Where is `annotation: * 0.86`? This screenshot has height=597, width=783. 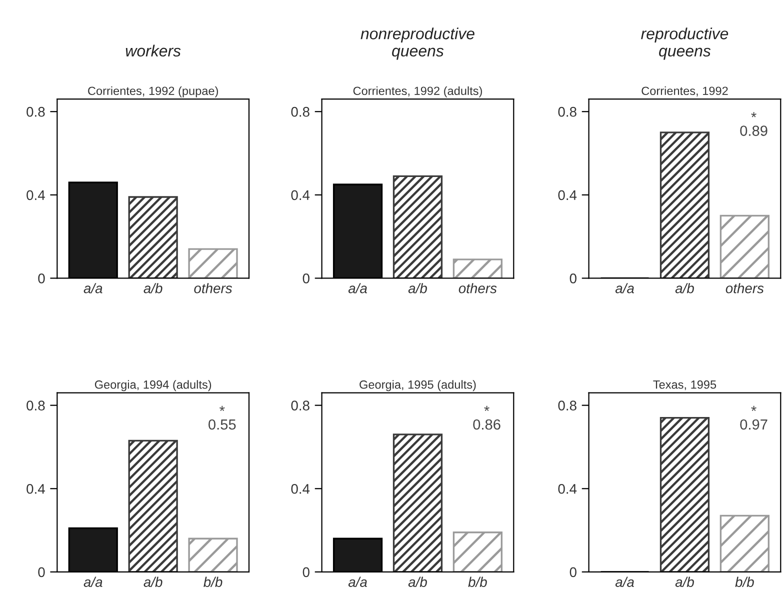
annotation: * 0.86 is located at coordinates (486, 418).